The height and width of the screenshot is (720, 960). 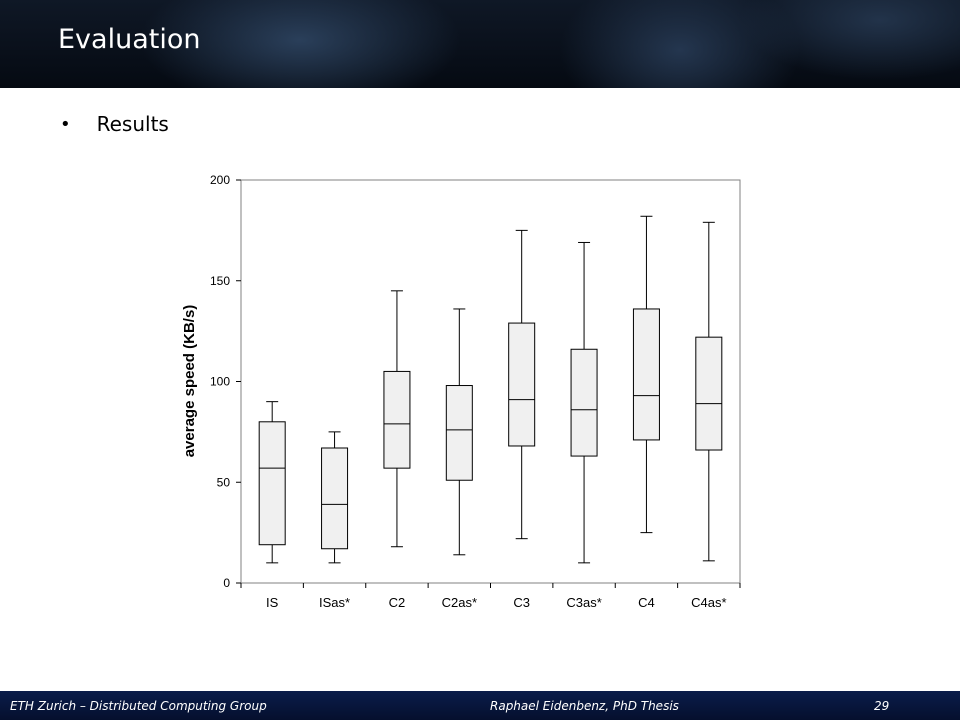 I want to click on x-tick-label: C4, so click(x=646, y=602).